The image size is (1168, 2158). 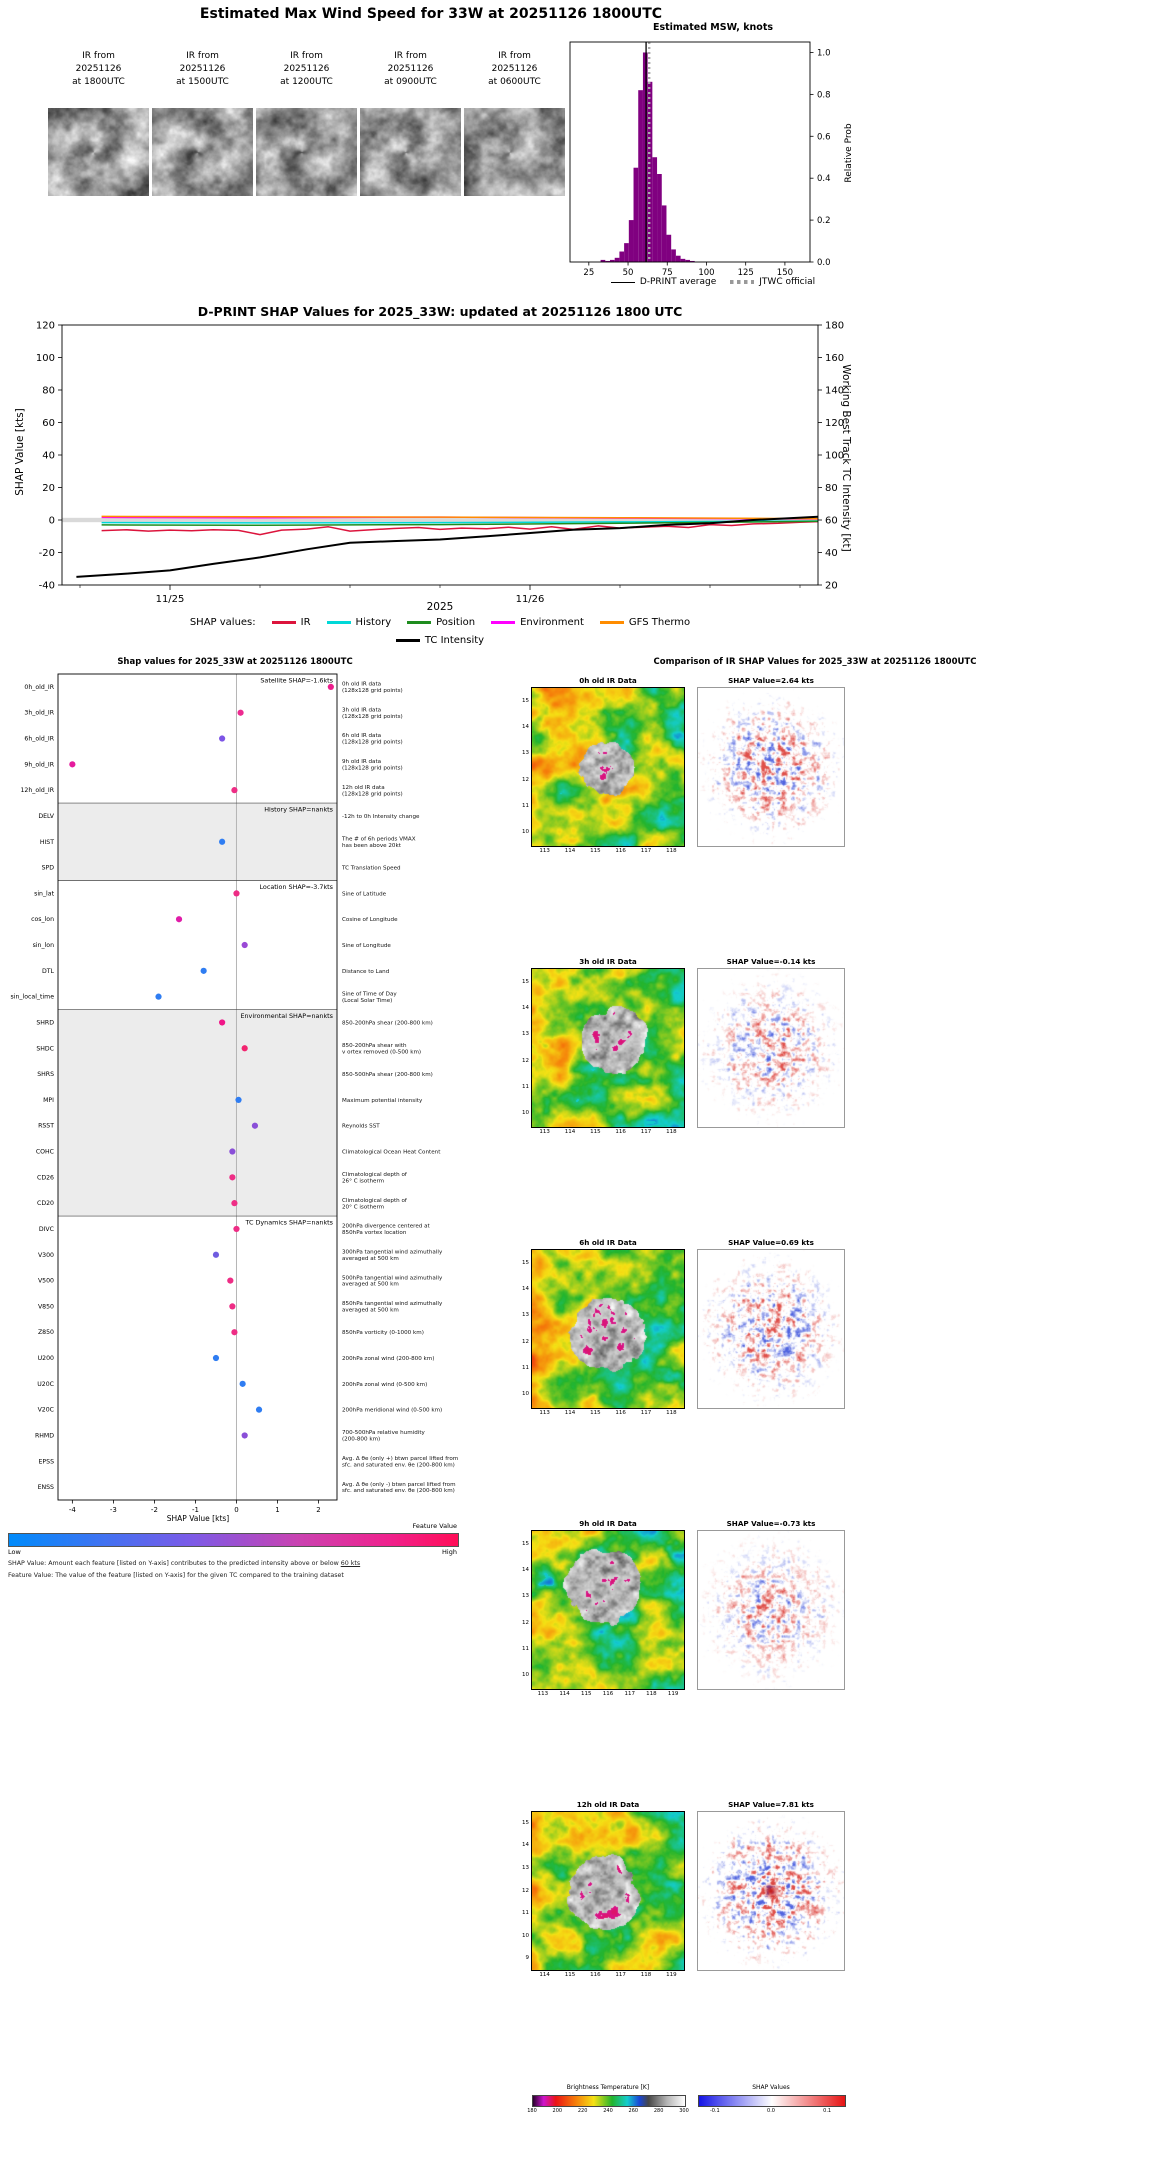 I want to click on ir-thumb-label-line: at 1200UTC, so click(x=306, y=82).